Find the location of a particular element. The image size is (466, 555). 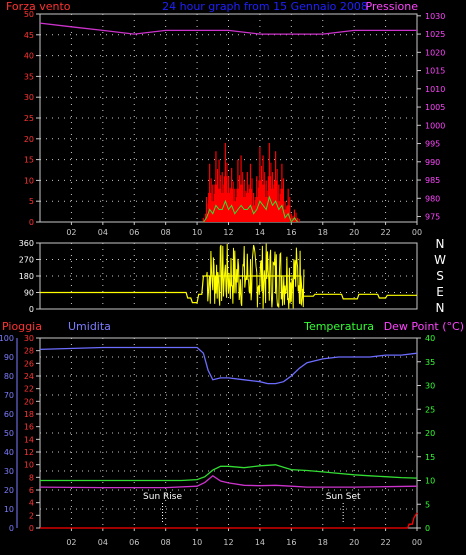

pressure-tick-label: 985 is located at coordinates (432, 180).